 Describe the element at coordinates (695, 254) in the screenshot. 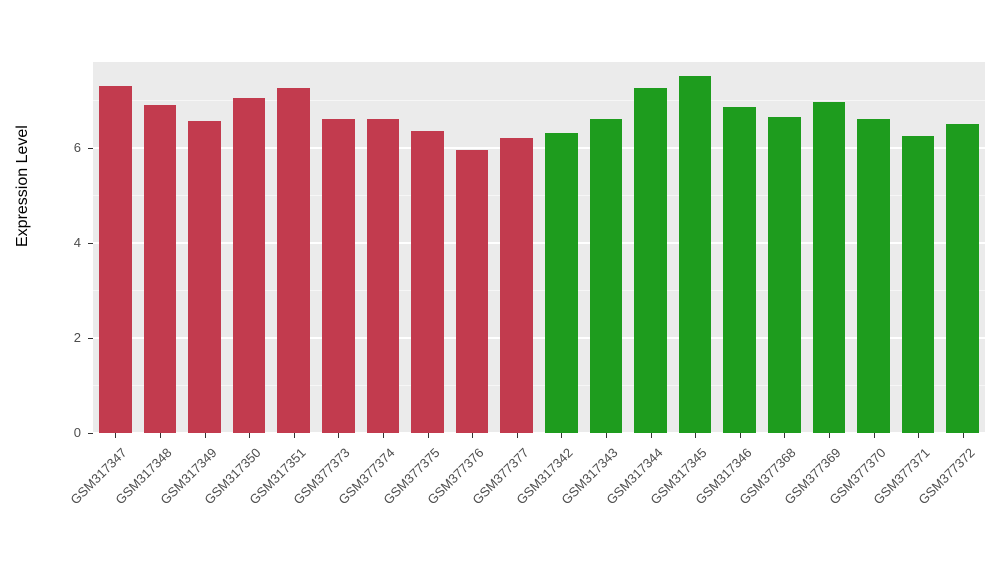

I see `bar-GSM317345` at that location.